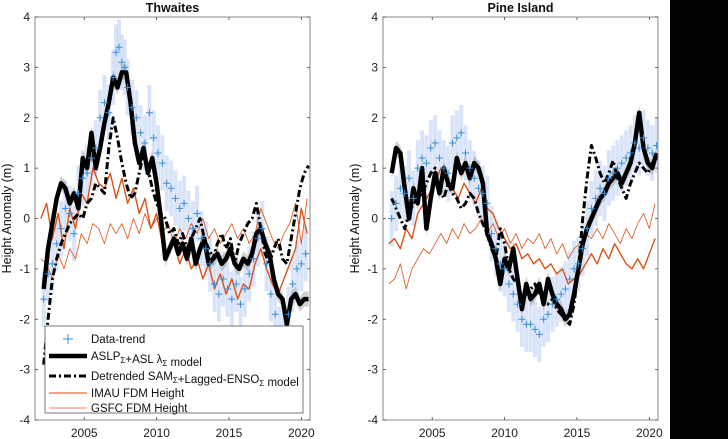  What do you see at coordinates (118, 340) in the screenshot?
I see `legend-label: Data-trend` at bounding box center [118, 340].